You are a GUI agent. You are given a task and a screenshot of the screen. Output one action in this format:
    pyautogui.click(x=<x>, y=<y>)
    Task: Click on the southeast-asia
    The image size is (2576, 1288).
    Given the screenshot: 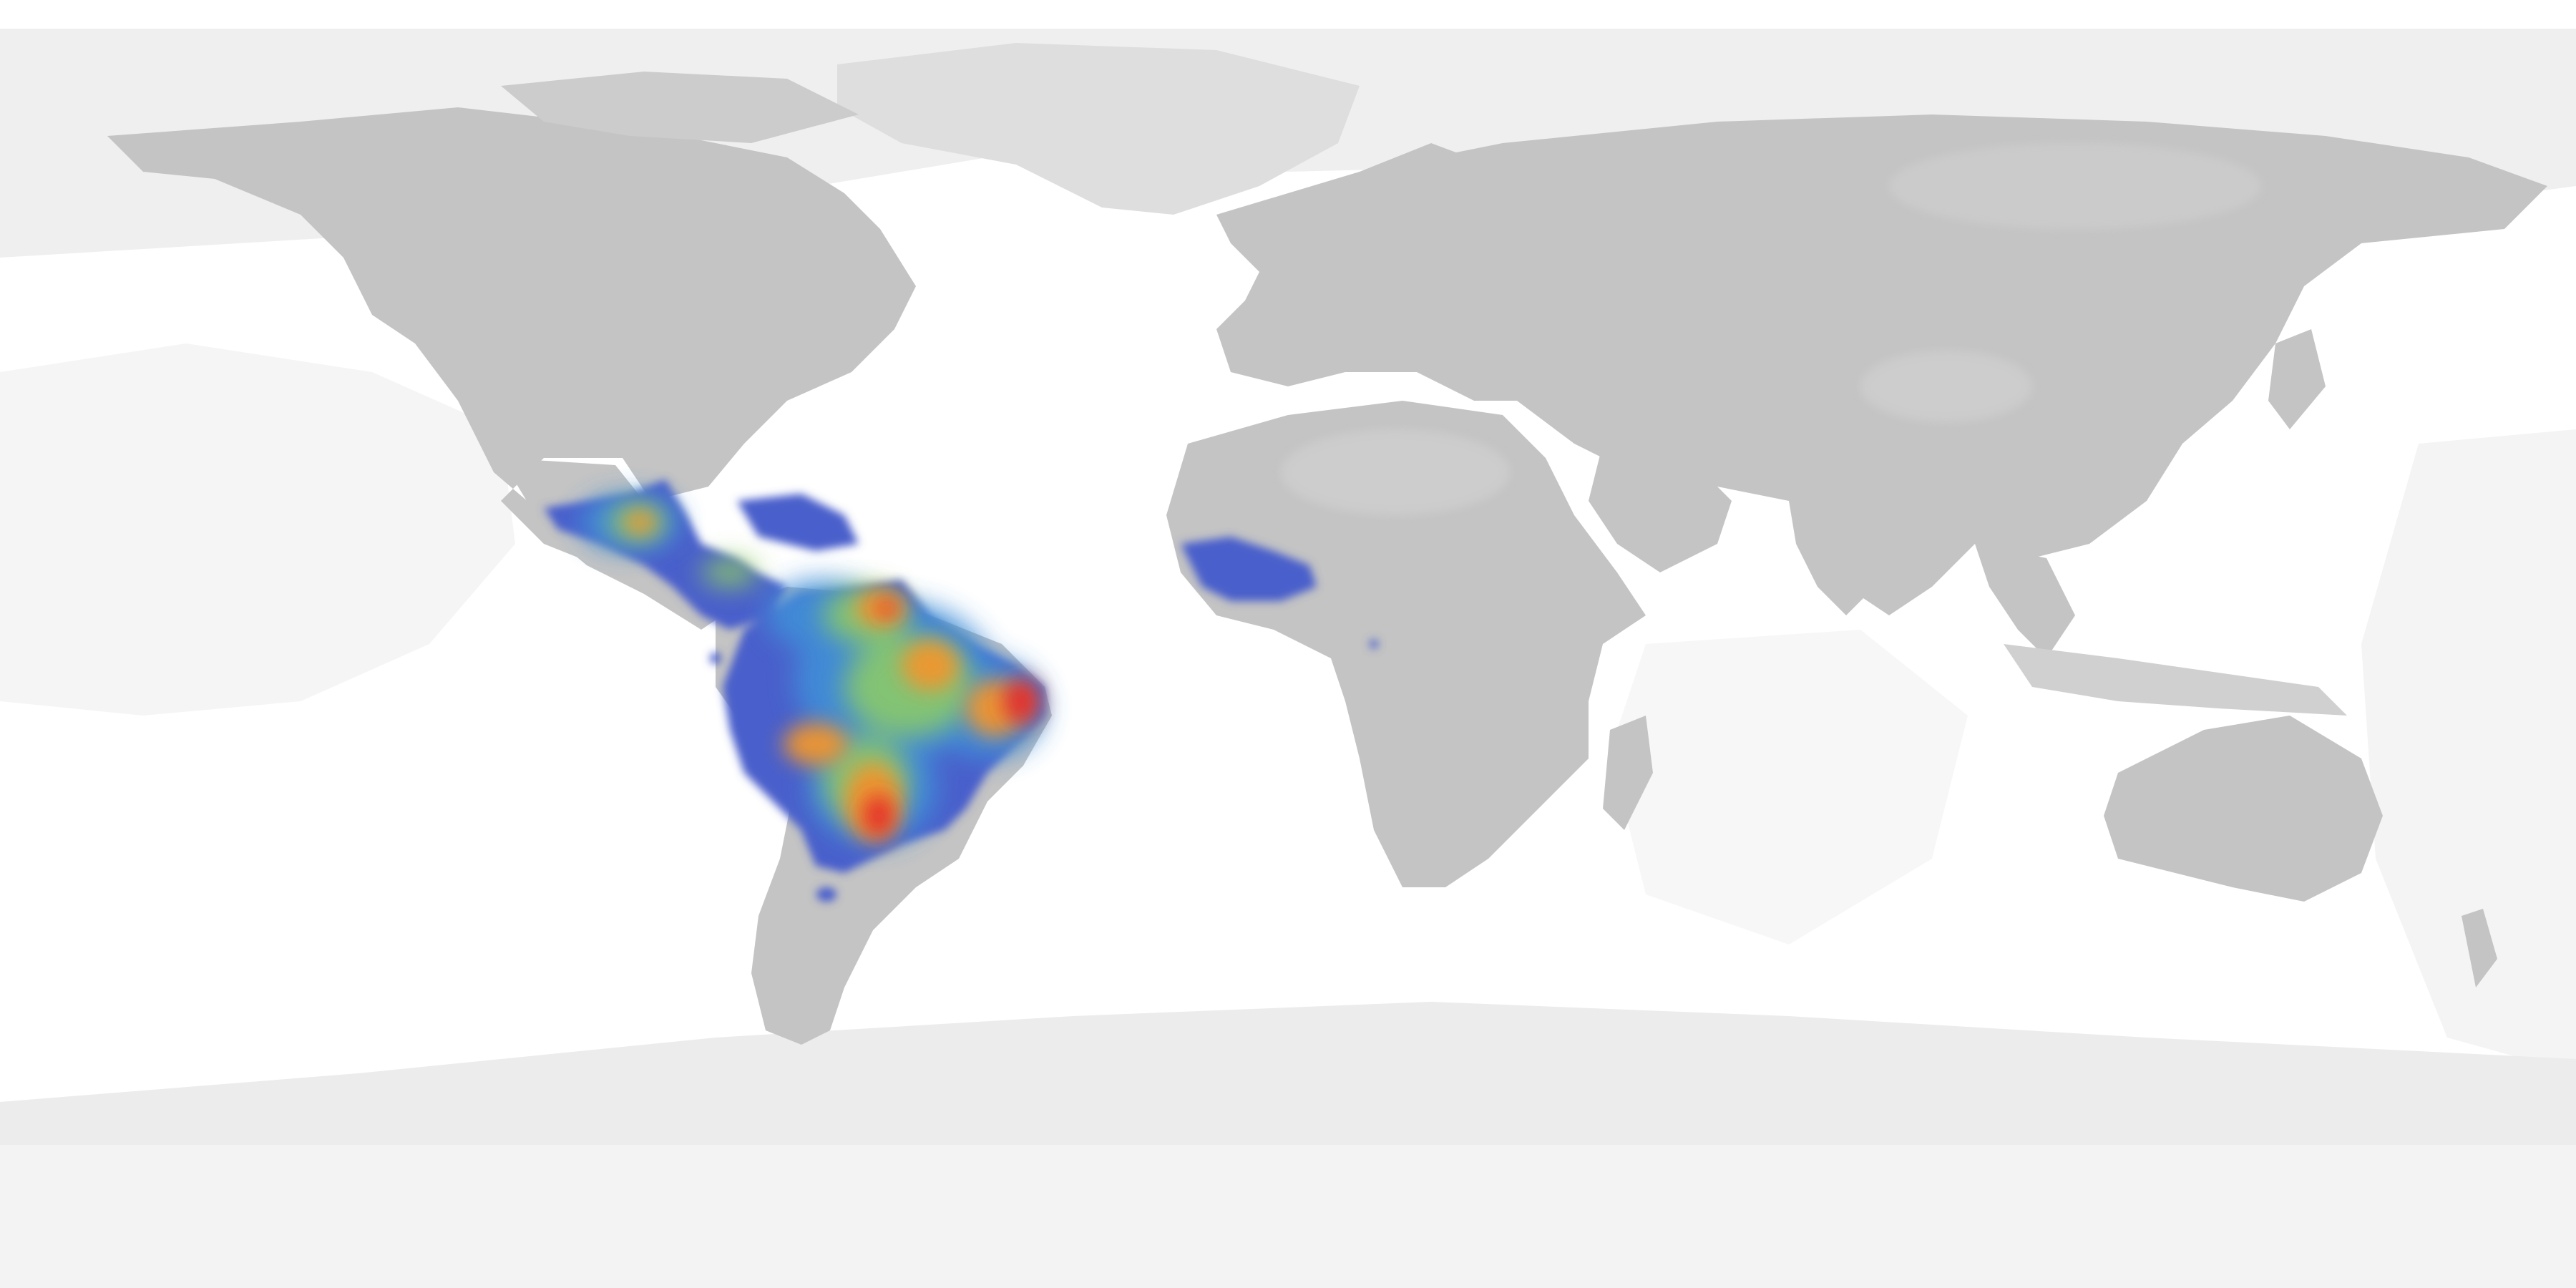 What is the action you would take?
    pyautogui.click(x=2025, y=601)
    